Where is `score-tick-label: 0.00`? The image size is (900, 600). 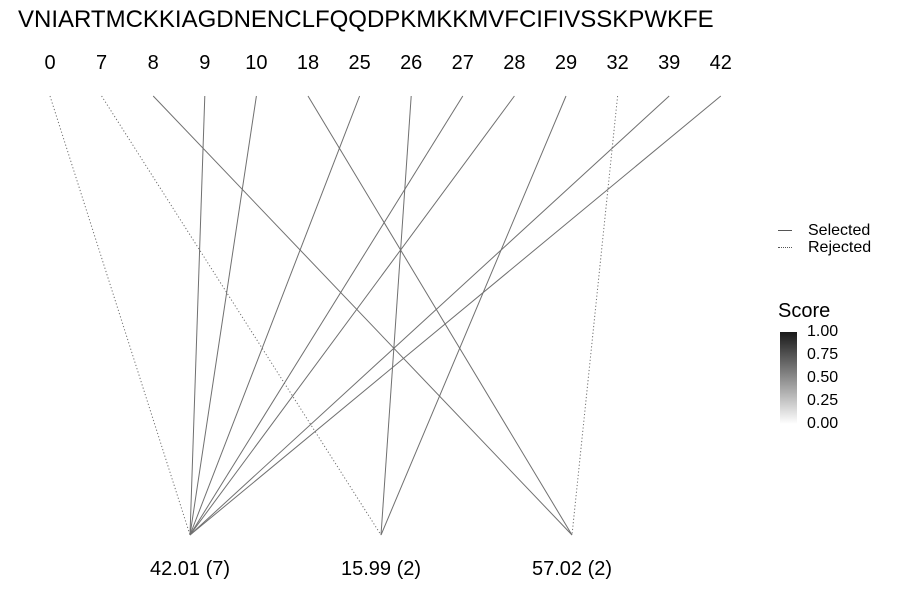 score-tick-label: 0.00 is located at coordinates (823, 423).